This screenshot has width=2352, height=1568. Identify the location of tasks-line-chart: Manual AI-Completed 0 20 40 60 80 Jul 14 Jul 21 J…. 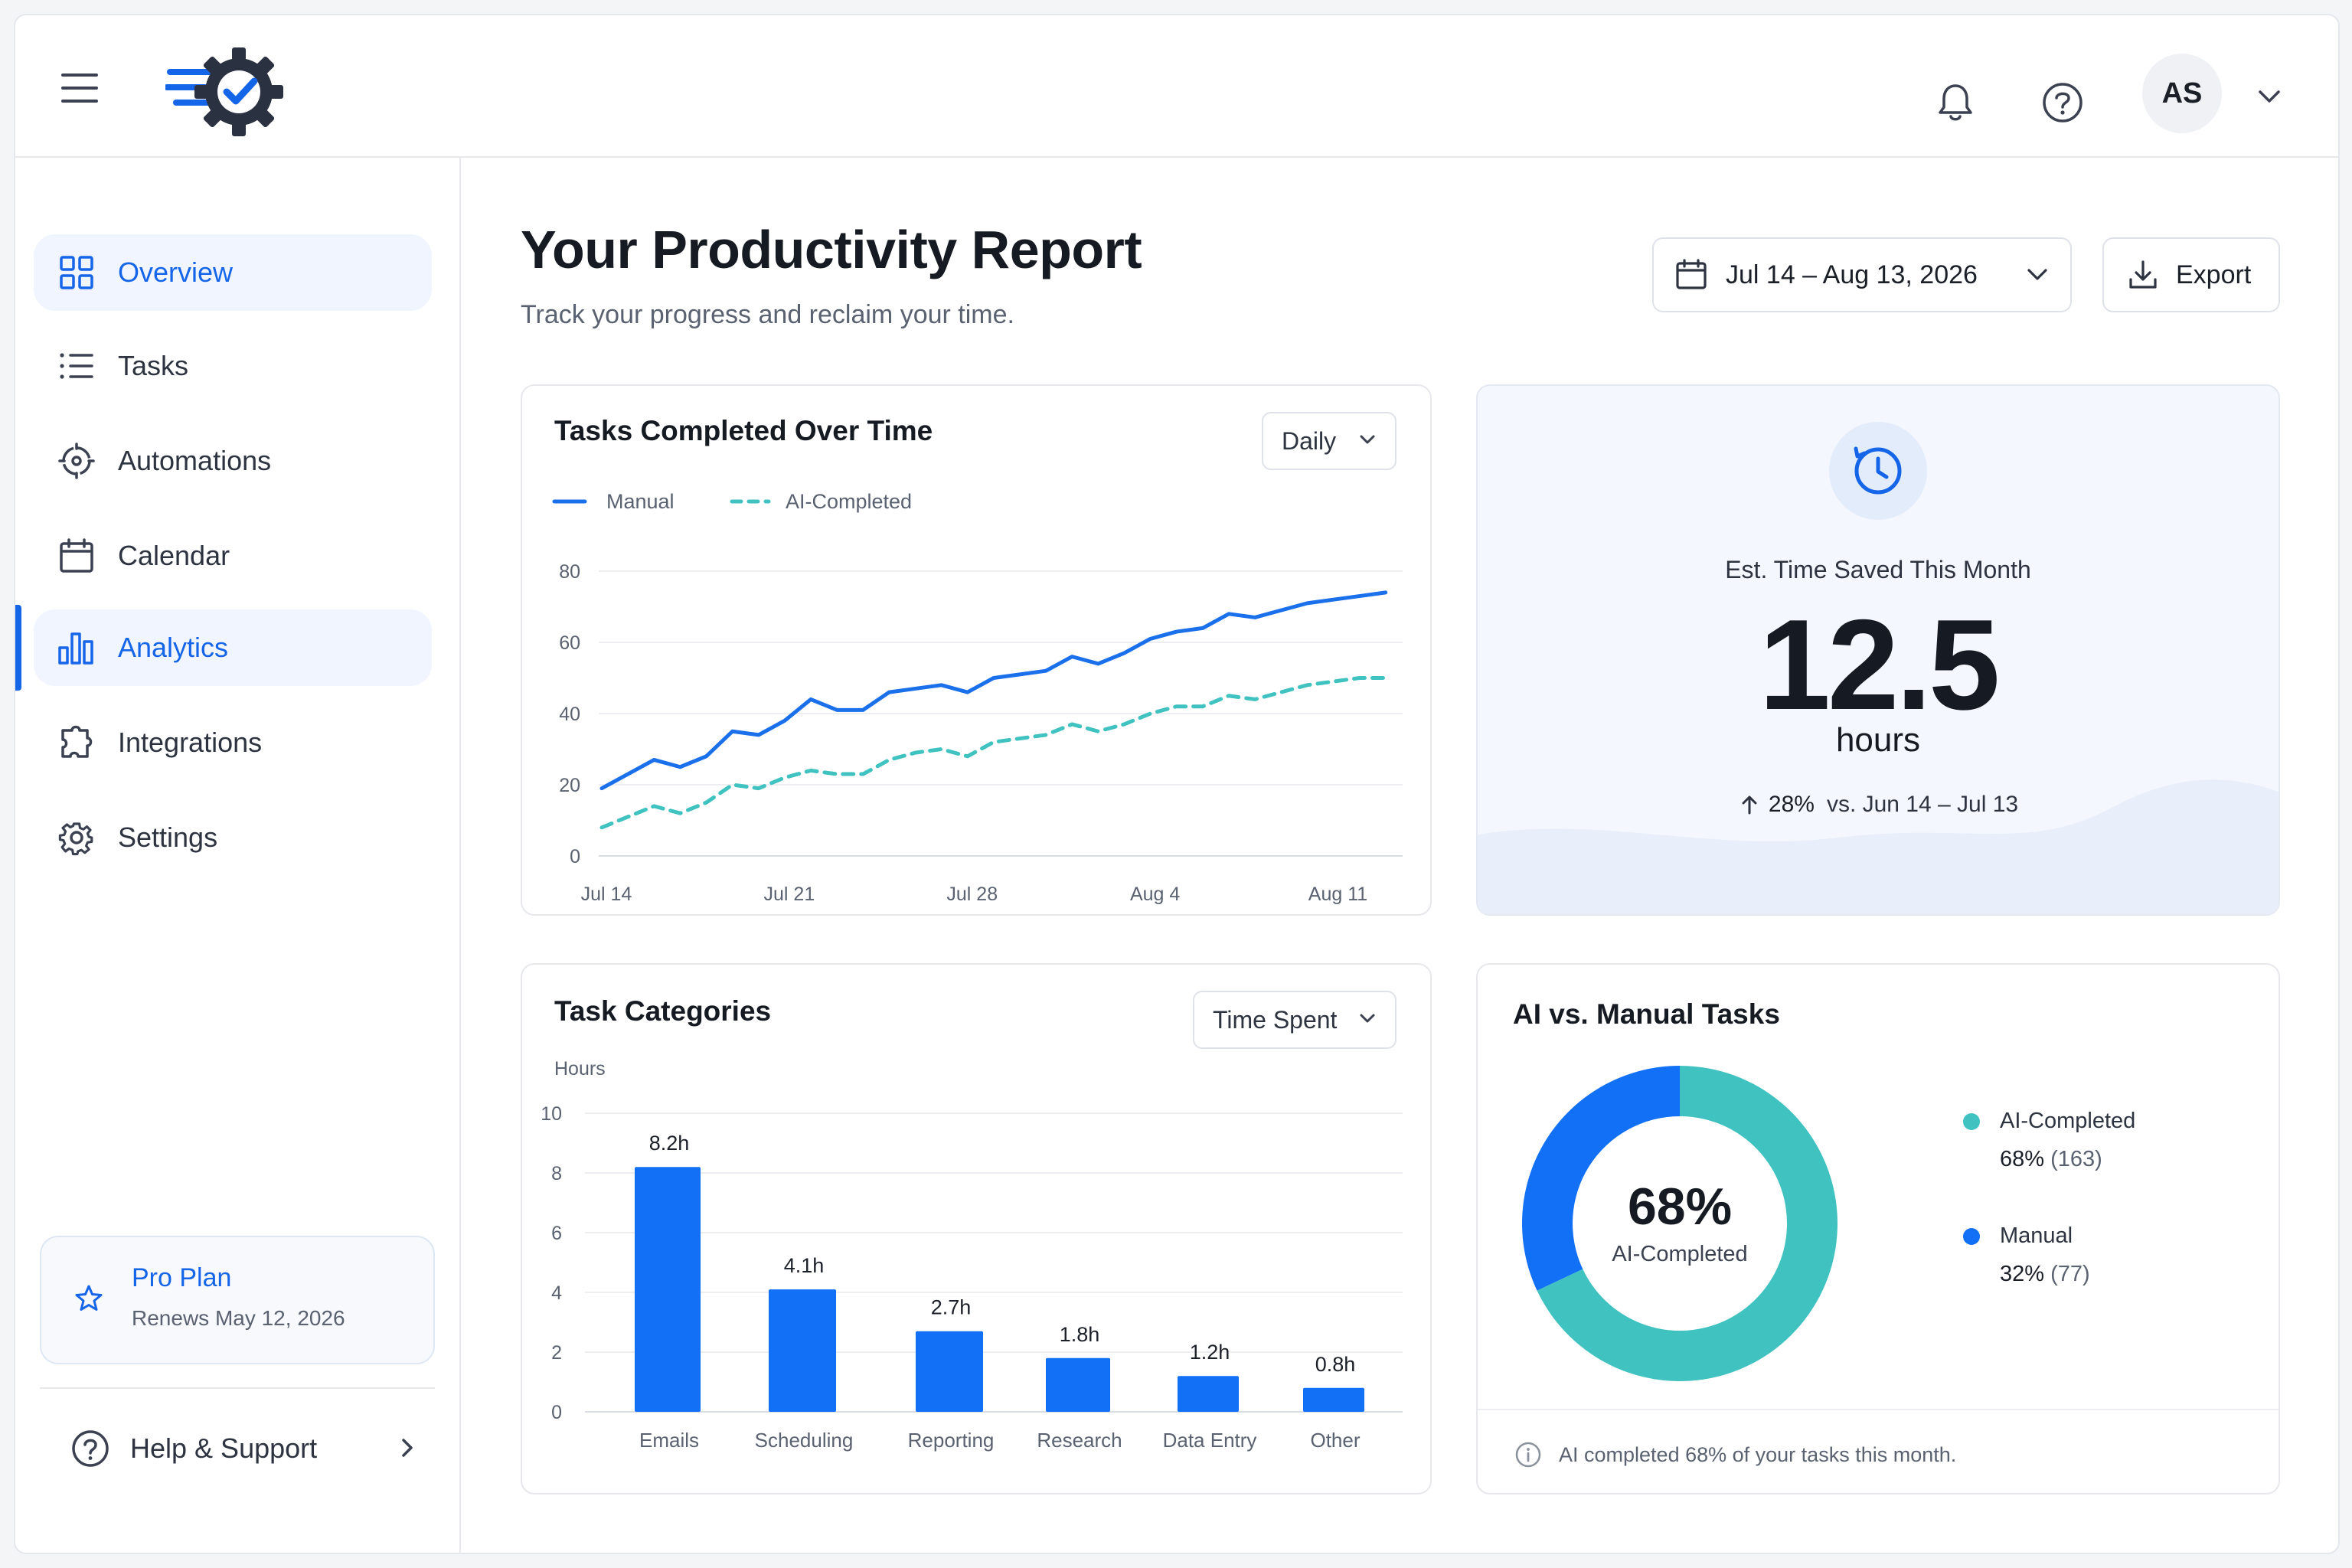
(977, 697).